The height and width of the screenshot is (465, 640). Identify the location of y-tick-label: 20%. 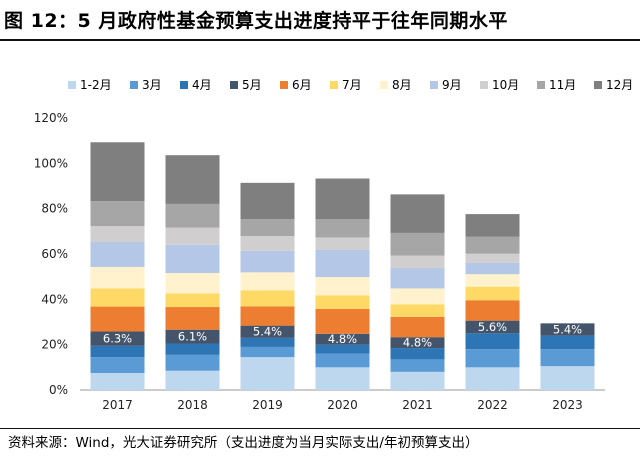
(54, 345).